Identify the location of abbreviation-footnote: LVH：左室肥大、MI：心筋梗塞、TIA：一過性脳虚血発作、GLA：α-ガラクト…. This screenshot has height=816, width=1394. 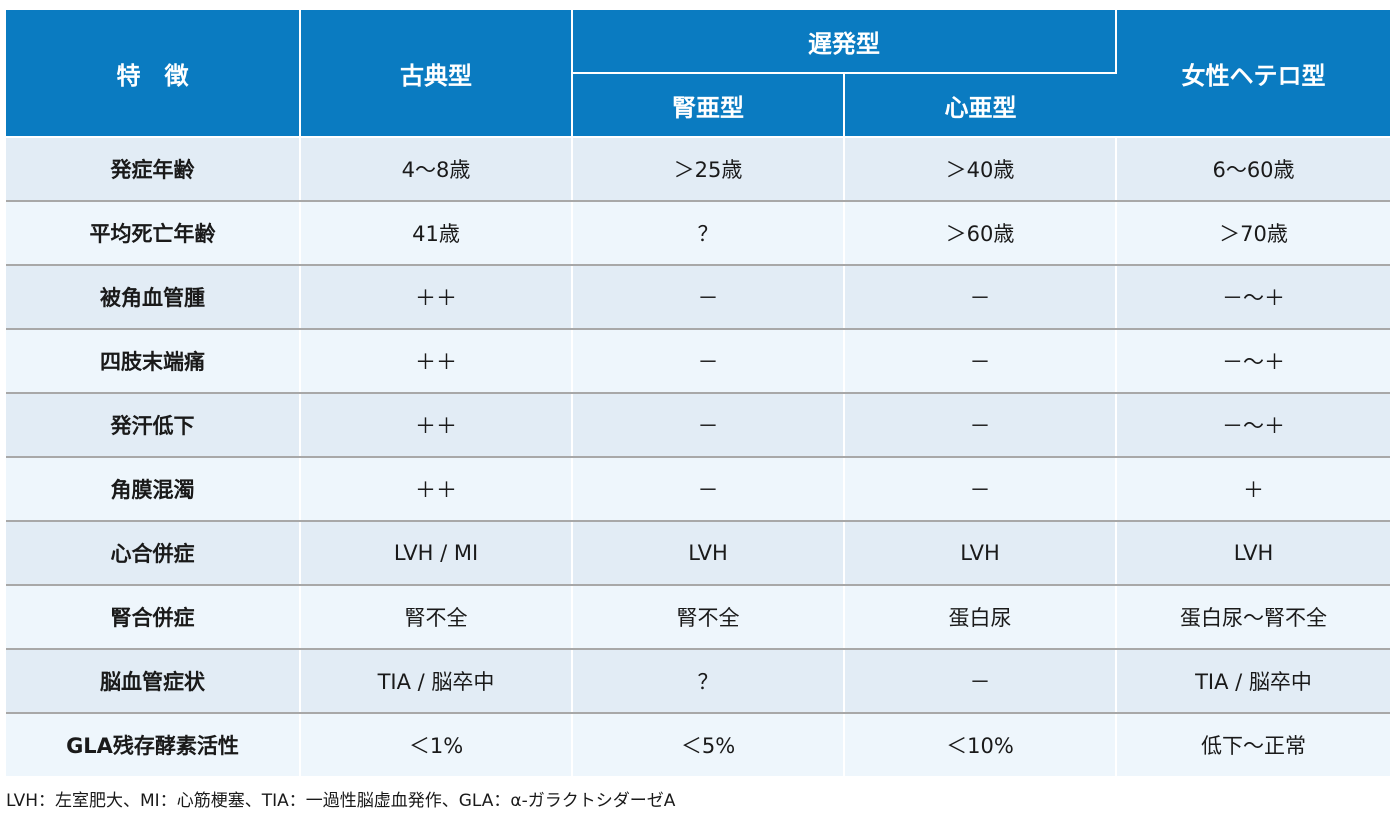
(341, 801).